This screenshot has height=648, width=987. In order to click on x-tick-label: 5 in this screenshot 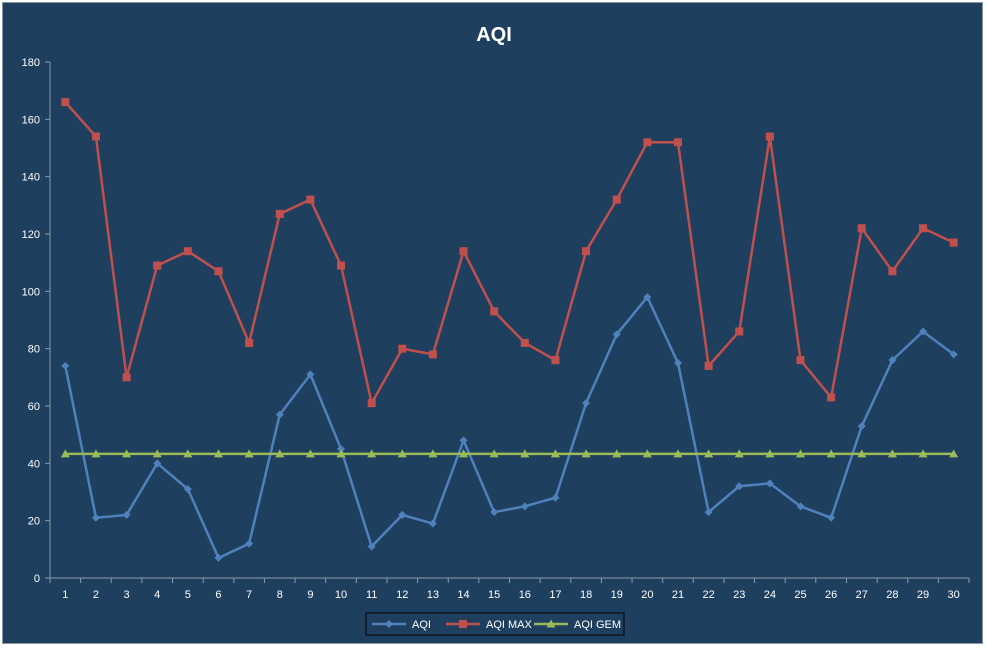, I will do `click(188, 595)`.